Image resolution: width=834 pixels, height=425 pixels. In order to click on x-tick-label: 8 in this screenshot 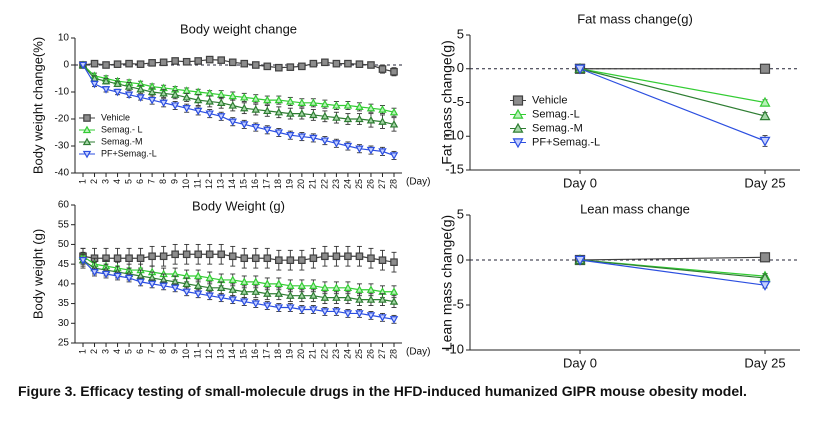, I will do `click(163, 351)`.